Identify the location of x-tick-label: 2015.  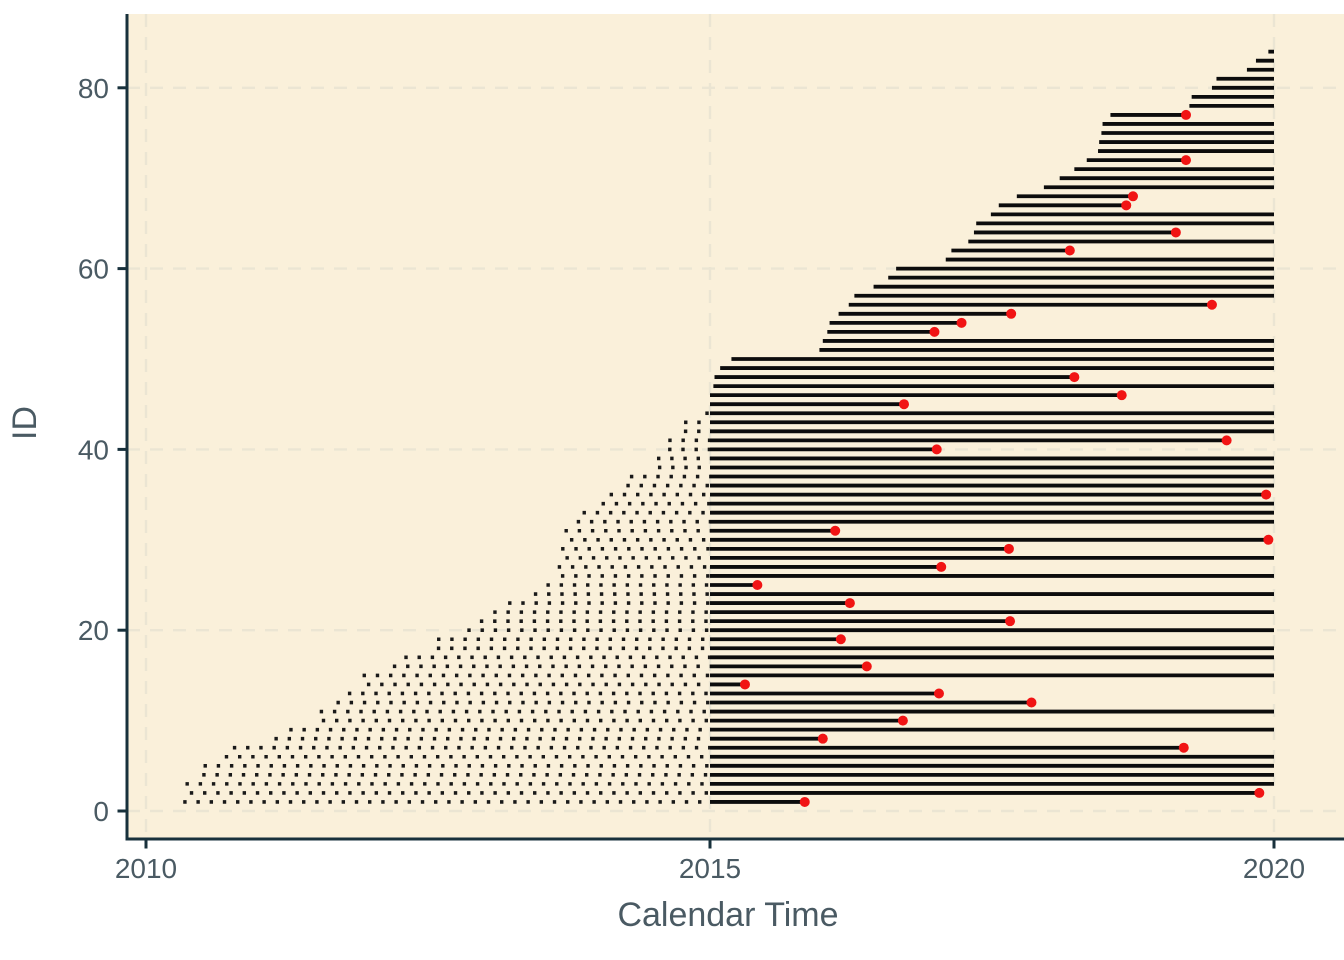
(710, 868).